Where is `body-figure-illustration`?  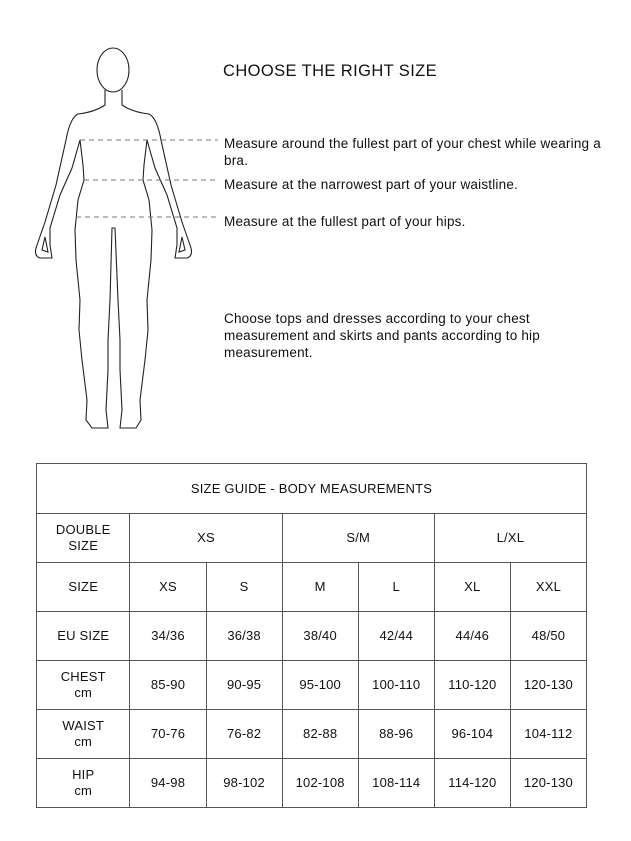
body-figure-illustration is located at coordinates (126, 238).